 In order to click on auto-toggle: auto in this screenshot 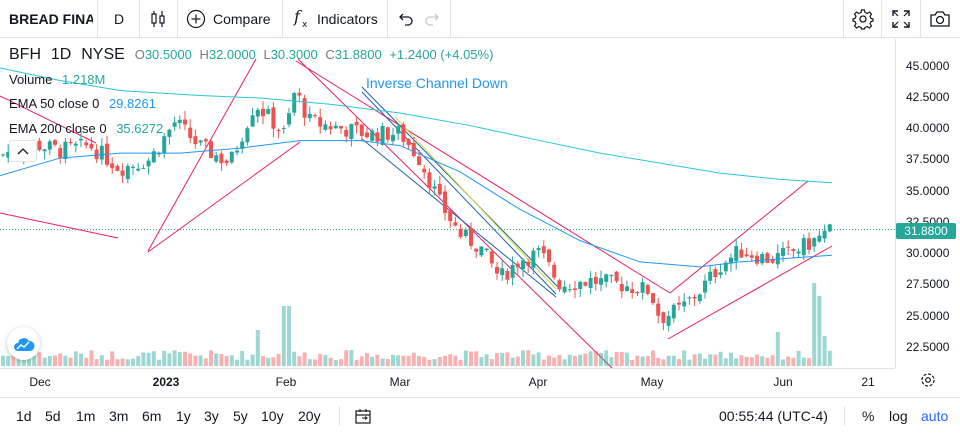, I will do `click(935, 415)`.